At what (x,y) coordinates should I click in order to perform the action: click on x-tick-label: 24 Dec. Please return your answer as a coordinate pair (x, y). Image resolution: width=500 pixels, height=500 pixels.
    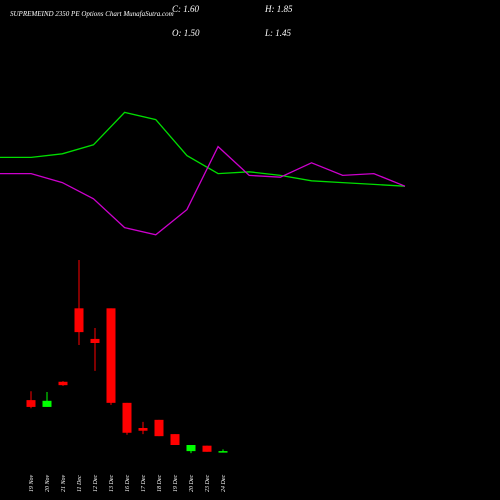
    Looking at the image, I should click on (223, 483).